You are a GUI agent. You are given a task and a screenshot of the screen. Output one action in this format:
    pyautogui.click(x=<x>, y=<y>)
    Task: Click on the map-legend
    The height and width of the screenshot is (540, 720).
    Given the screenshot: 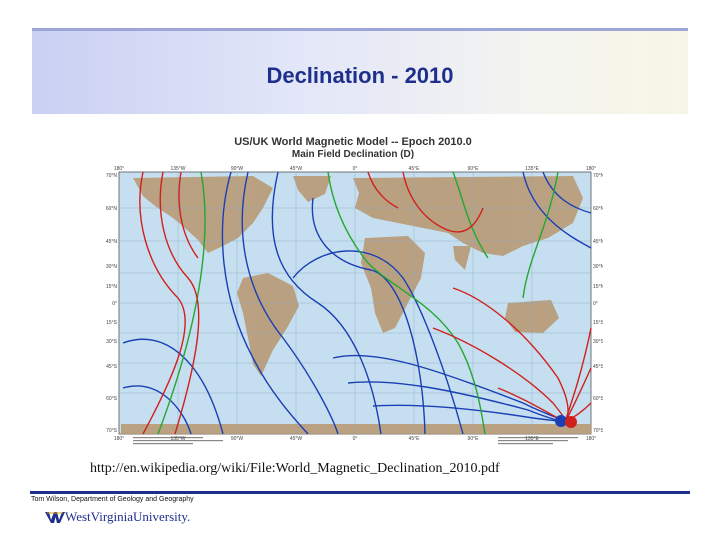 What is the action you would take?
    pyautogui.click(x=355, y=441)
    